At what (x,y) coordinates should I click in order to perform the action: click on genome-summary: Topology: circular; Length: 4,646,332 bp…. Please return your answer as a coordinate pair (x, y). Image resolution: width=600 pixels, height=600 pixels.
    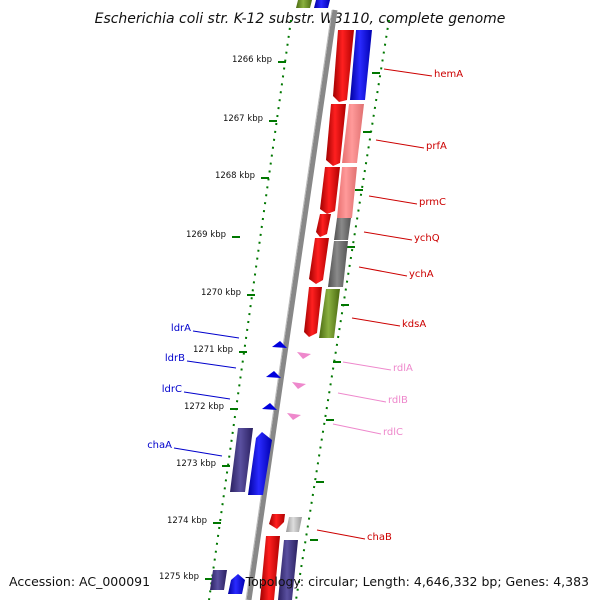
    Looking at the image, I should click on (417, 581).